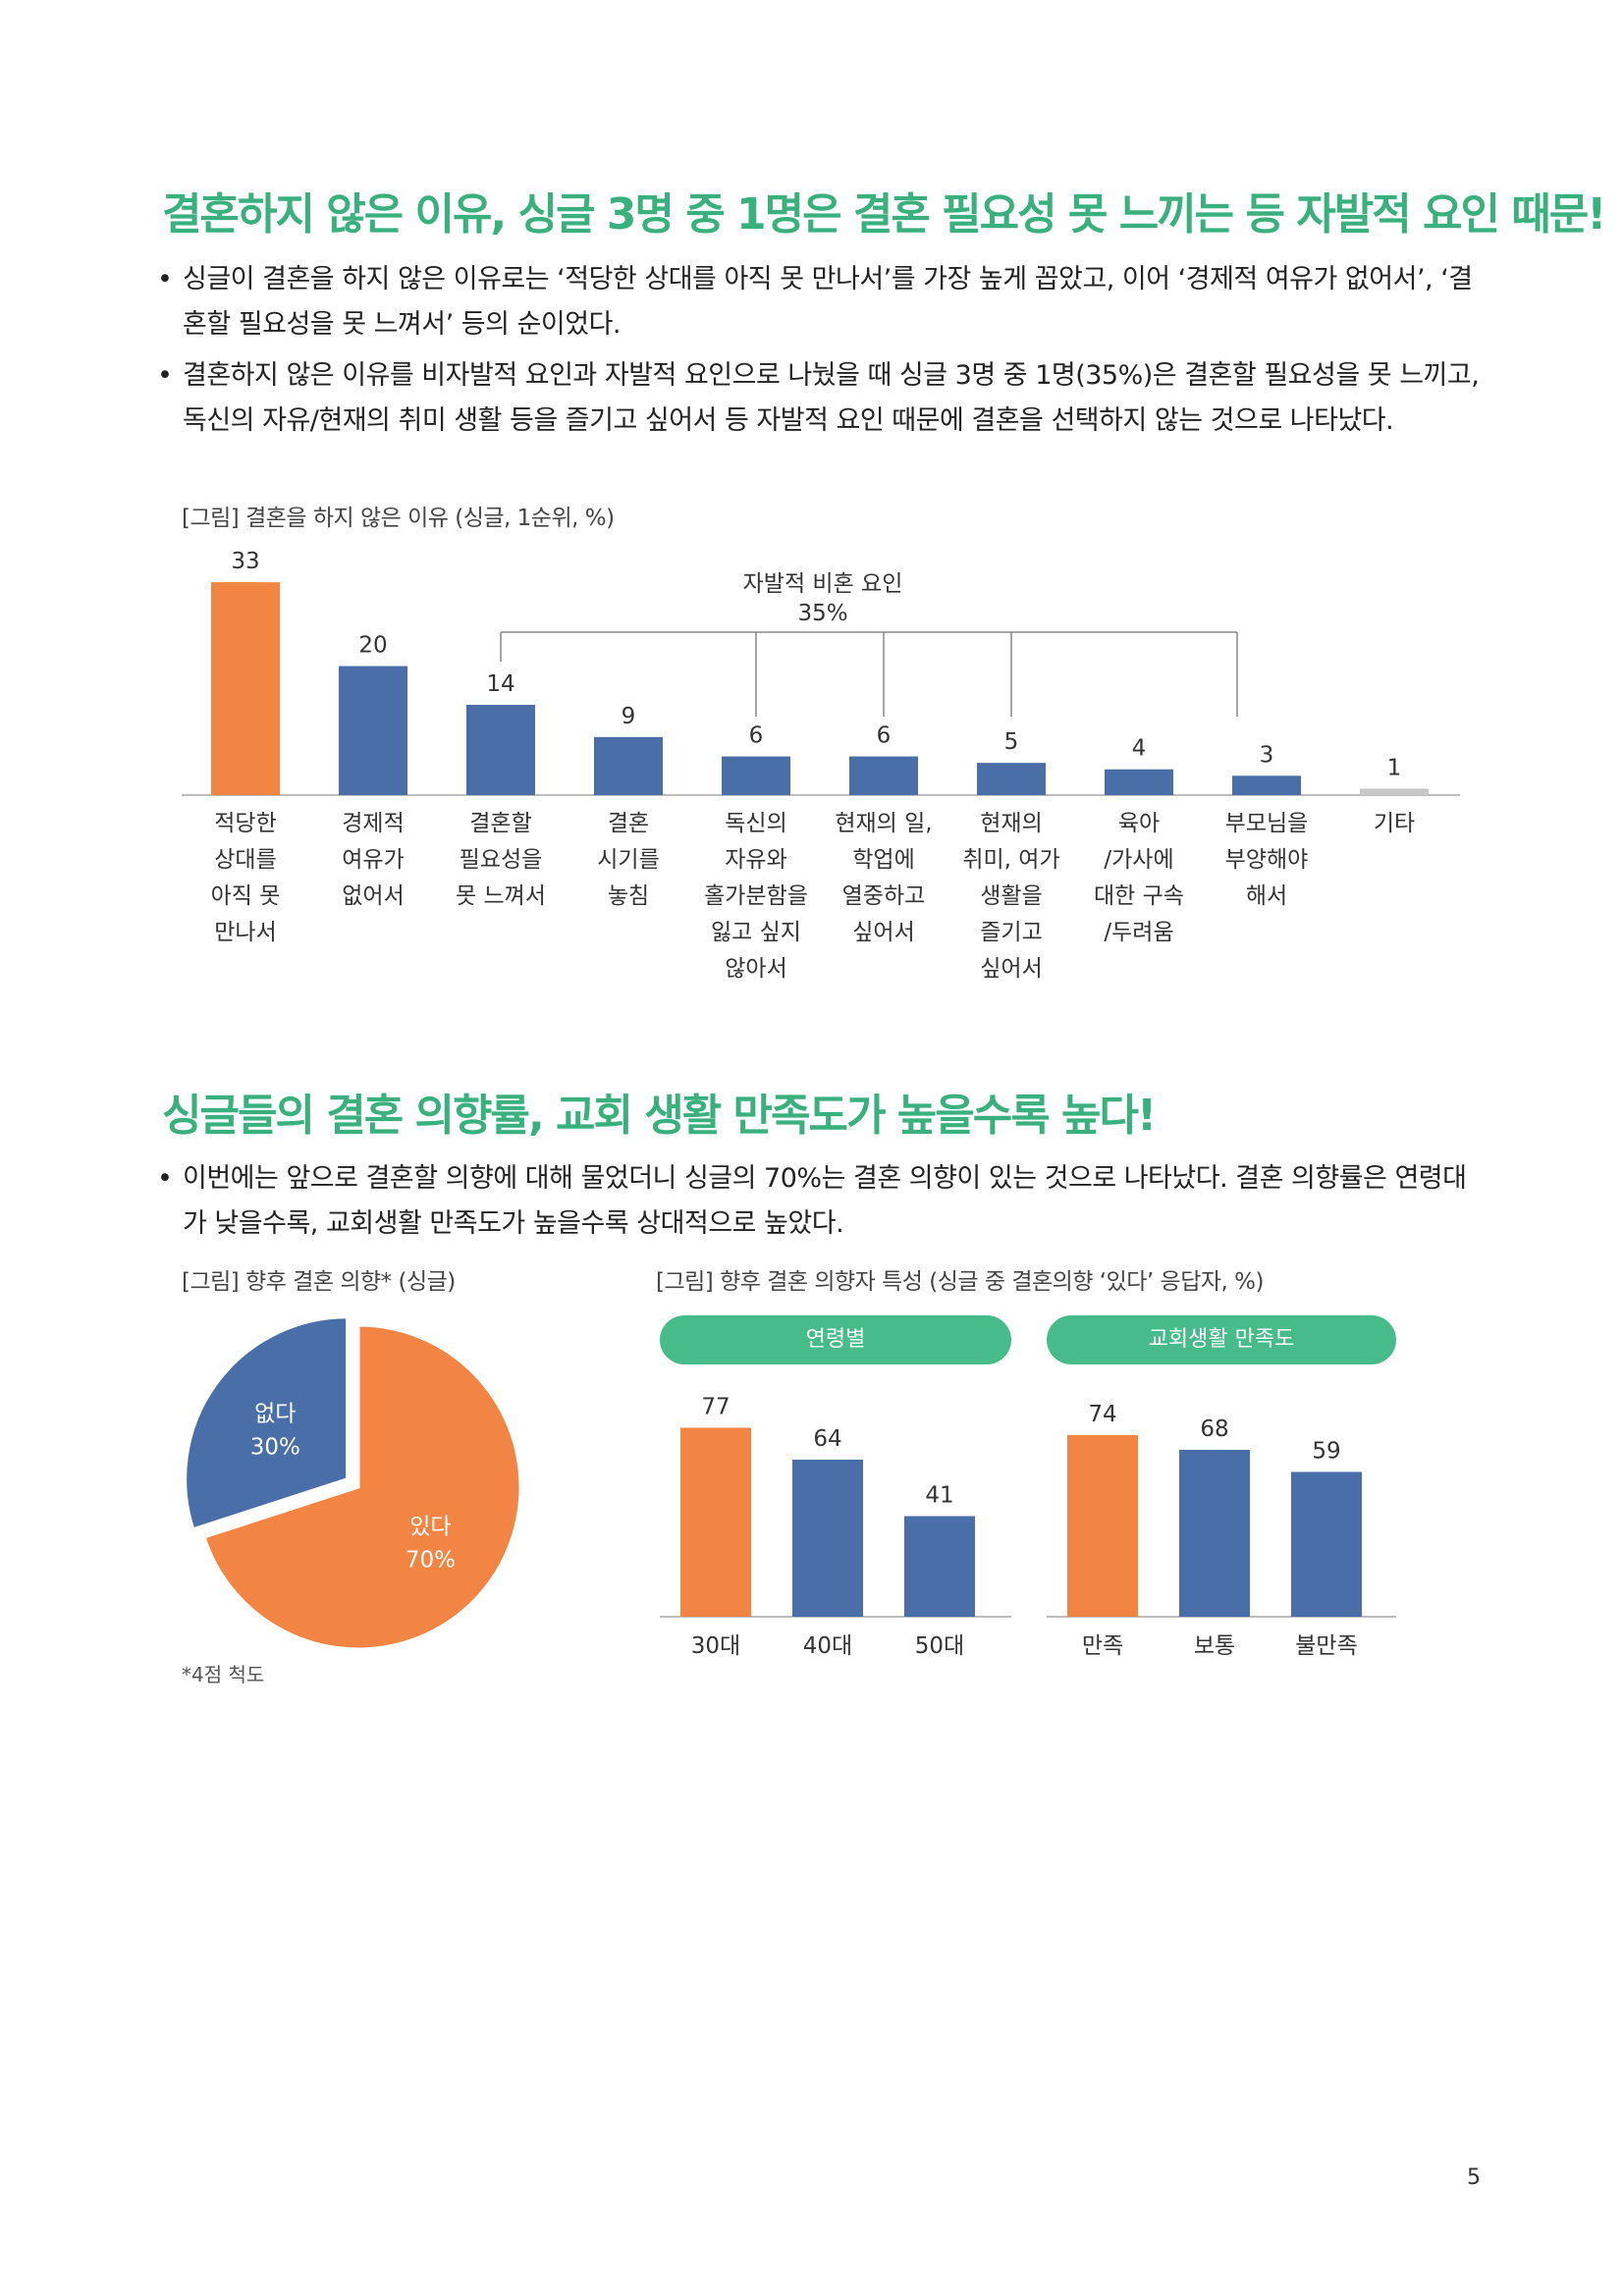 The width and height of the screenshot is (1623, 2296). Describe the element at coordinates (1214, 1429) in the screenshot. I see `satisfaction-data-label-2: 68` at that location.